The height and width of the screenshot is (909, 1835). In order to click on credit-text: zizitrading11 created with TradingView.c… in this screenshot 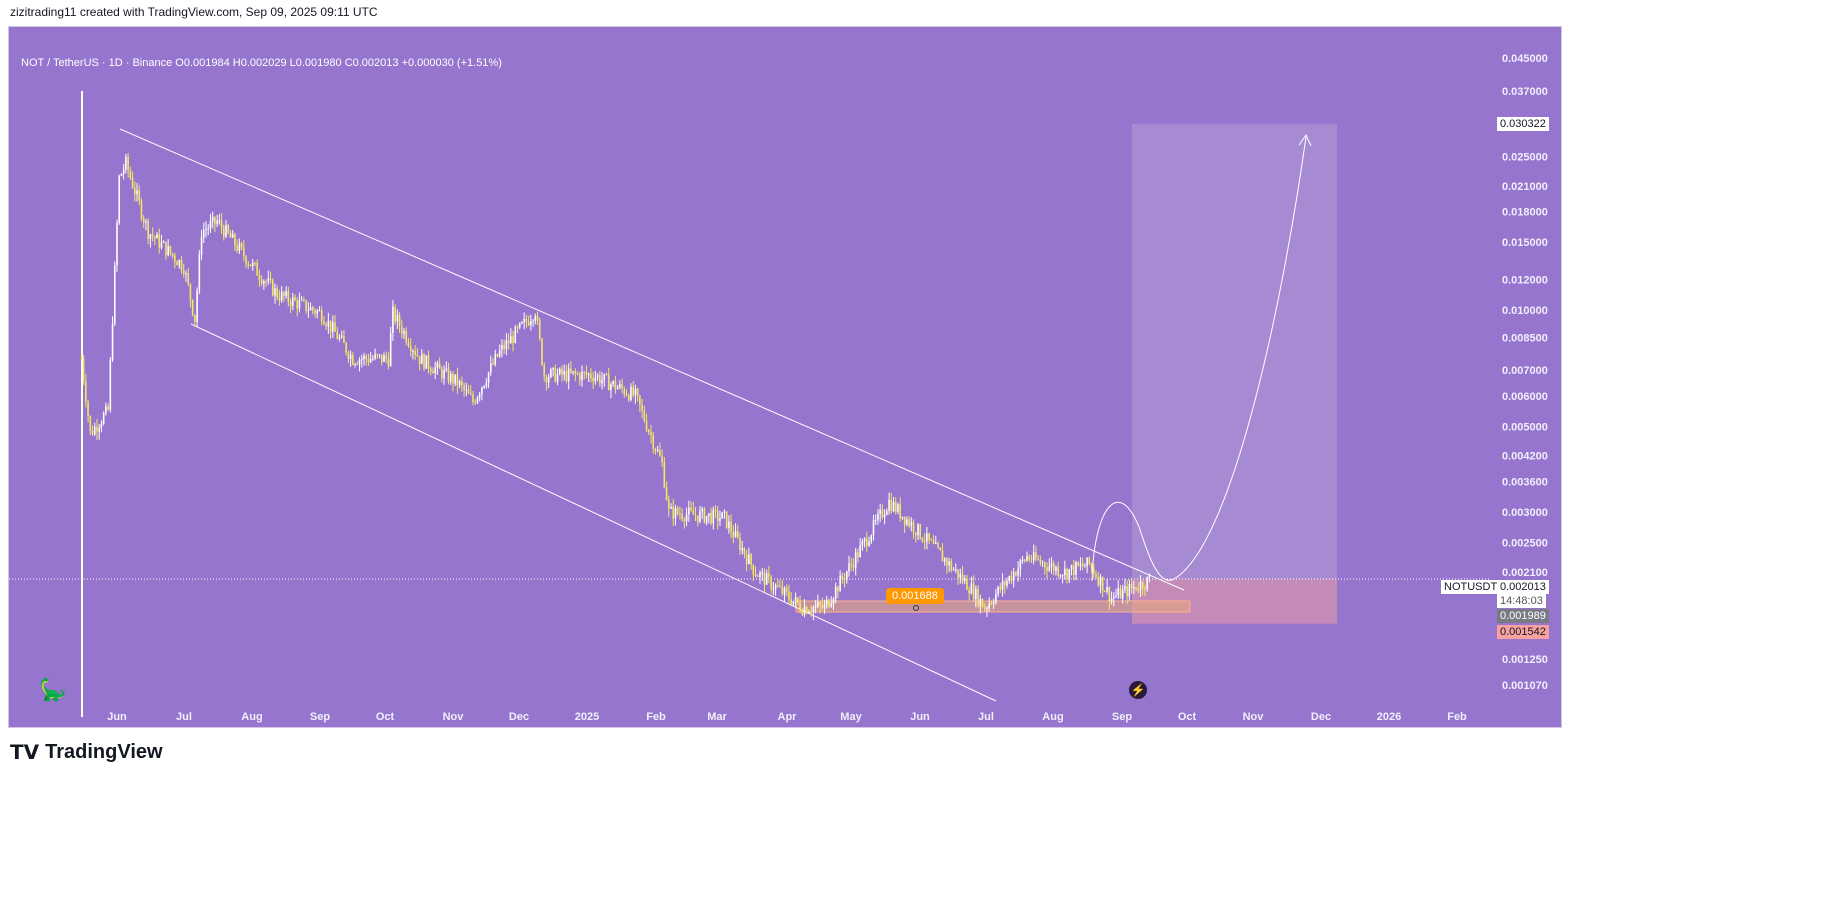, I will do `click(194, 12)`.